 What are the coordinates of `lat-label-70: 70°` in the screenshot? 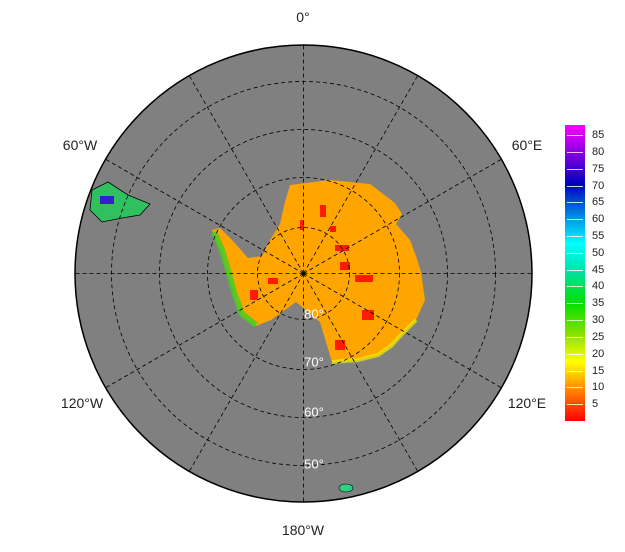 It's located at (314, 362).